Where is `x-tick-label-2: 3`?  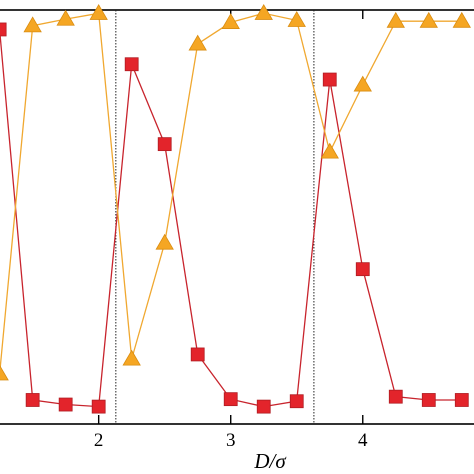 x-tick-label-2: 3 is located at coordinates (231, 440).